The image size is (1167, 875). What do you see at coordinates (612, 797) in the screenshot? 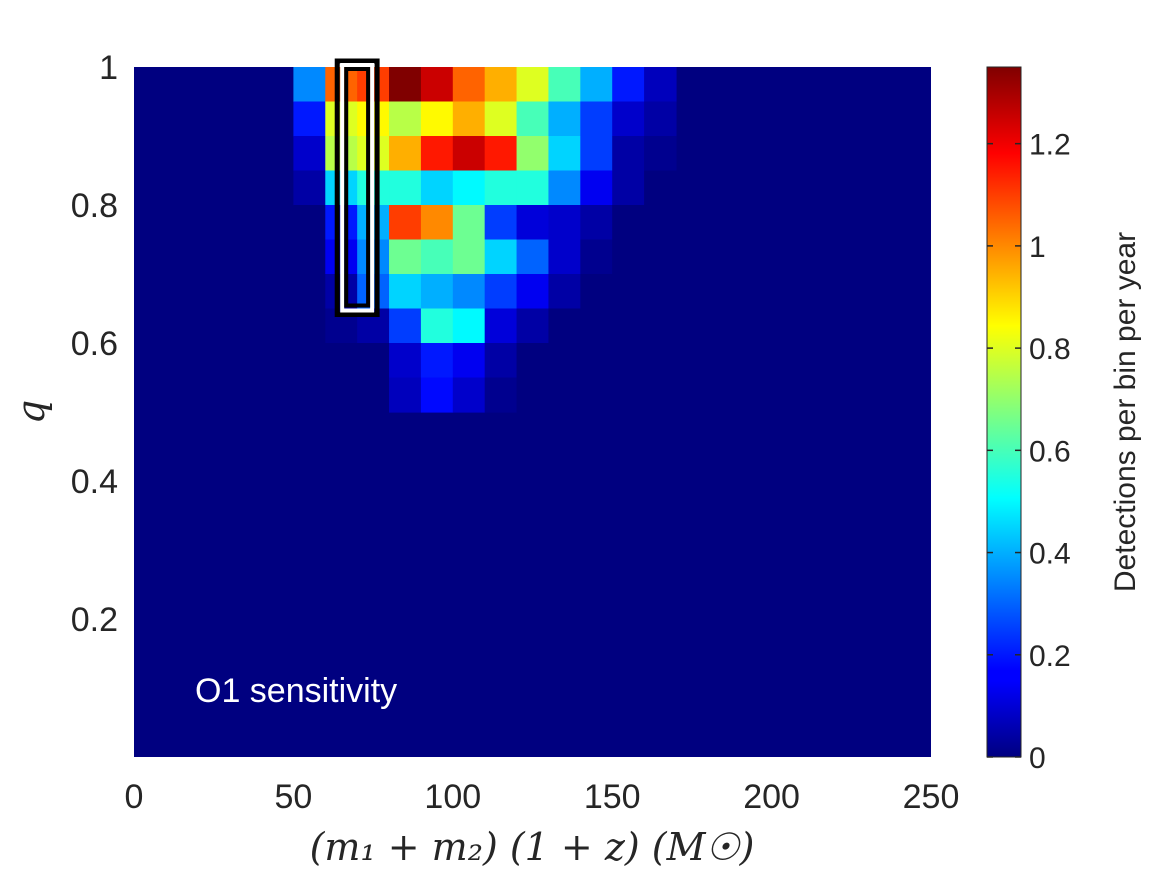
I see `x-tick-label: 150` at bounding box center [612, 797].